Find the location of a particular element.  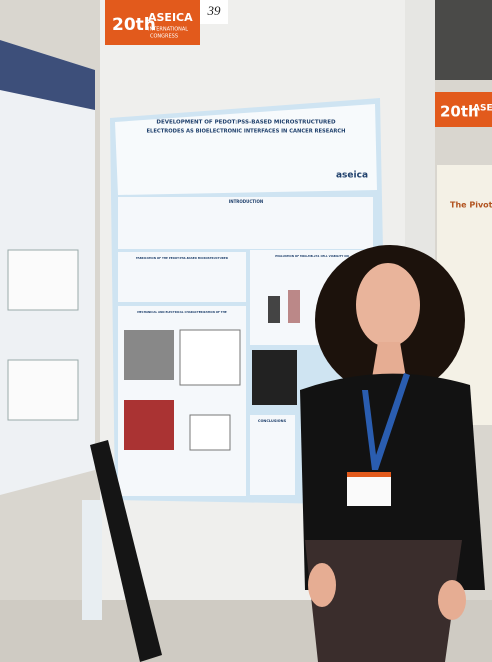

stand is located at coordinates (92, 560).